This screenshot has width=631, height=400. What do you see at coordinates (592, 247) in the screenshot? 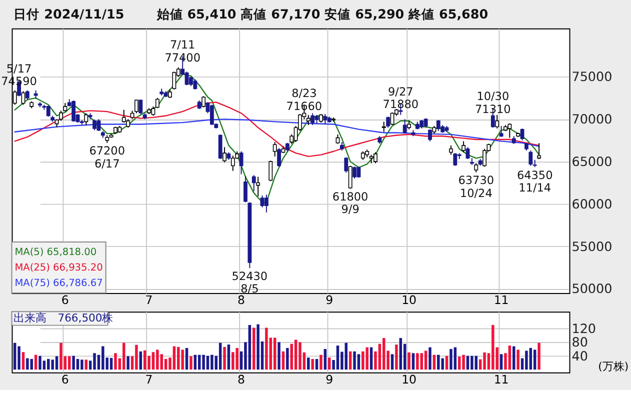
I see `y-tick-label: 55000` at bounding box center [592, 247].